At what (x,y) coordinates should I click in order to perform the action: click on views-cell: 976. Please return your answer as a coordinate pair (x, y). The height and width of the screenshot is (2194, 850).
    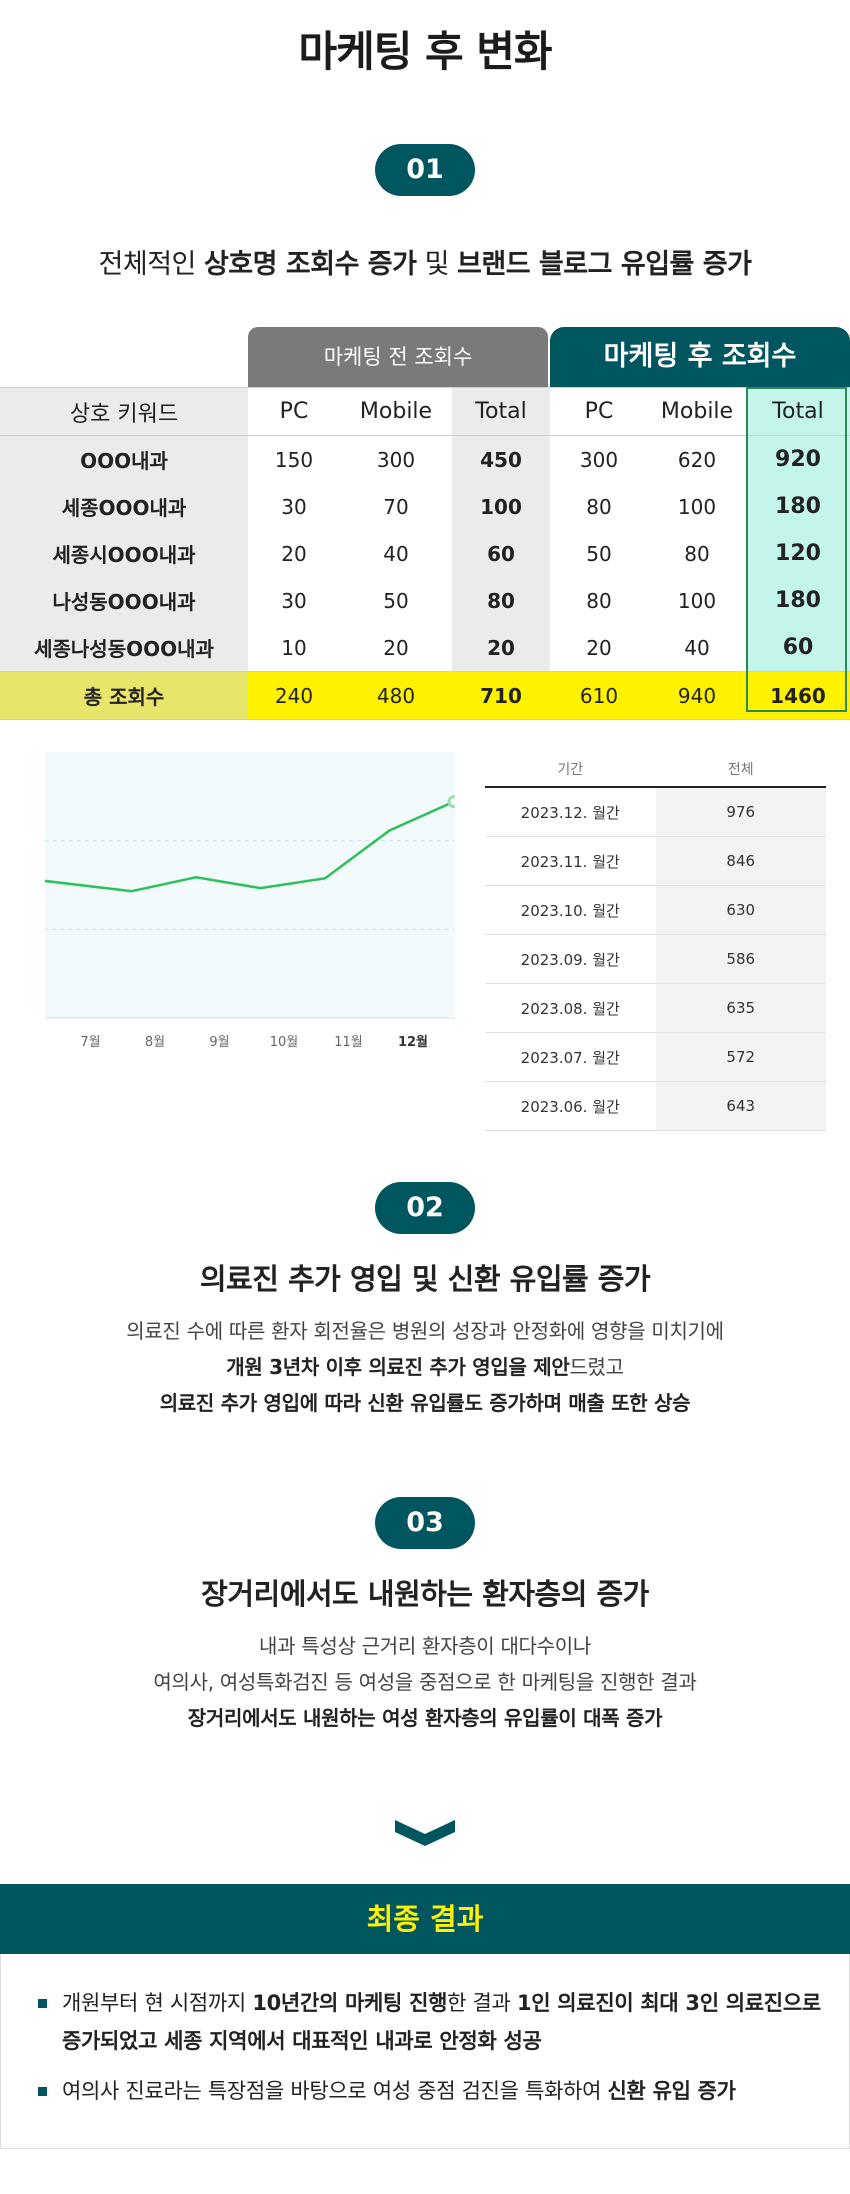
    Looking at the image, I should click on (740, 812).